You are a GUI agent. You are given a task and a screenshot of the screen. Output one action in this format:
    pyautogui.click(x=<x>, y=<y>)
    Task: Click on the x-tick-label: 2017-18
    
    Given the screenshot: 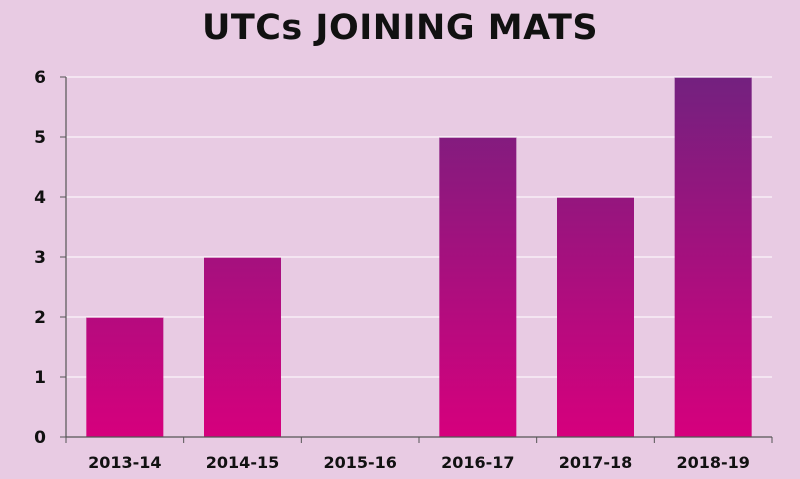 What is the action you would take?
    pyautogui.click(x=595, y=462)
    